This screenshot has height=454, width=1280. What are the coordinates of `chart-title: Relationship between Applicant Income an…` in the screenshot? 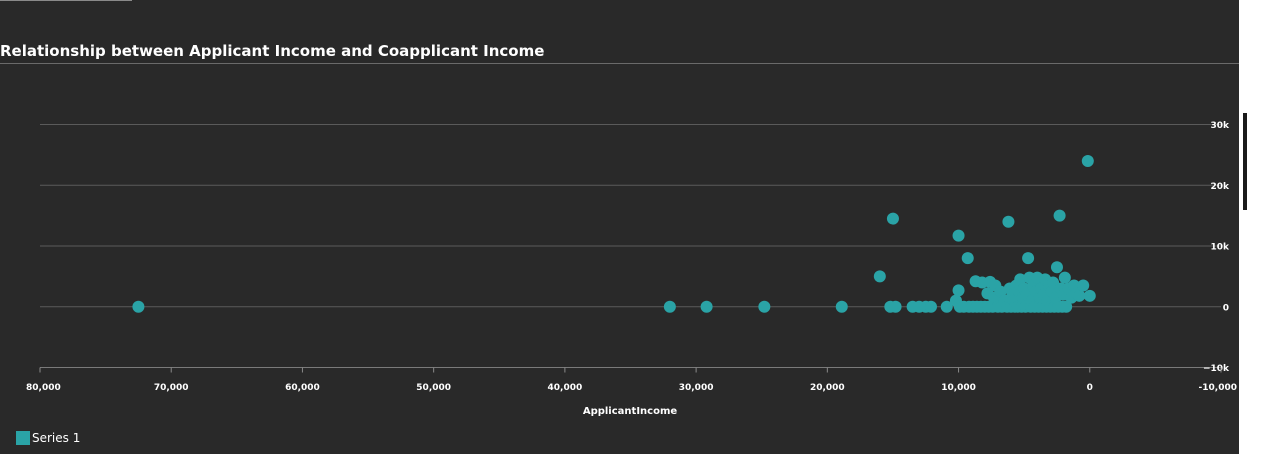 It's located at (272, 51).